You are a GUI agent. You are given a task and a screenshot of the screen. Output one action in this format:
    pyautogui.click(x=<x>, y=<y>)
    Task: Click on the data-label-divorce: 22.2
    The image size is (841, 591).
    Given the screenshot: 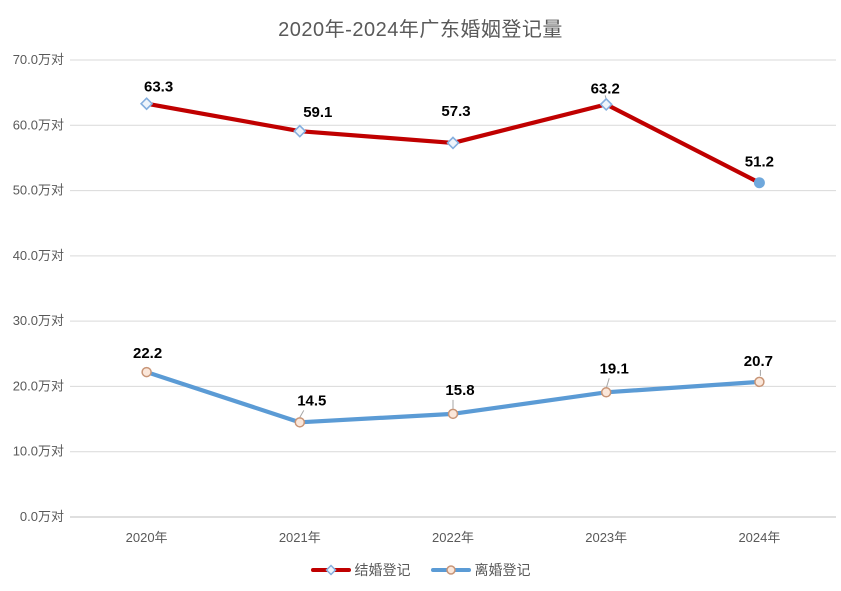 What is the action you would take?
    pyautogui.click(x=147, y=353)
    